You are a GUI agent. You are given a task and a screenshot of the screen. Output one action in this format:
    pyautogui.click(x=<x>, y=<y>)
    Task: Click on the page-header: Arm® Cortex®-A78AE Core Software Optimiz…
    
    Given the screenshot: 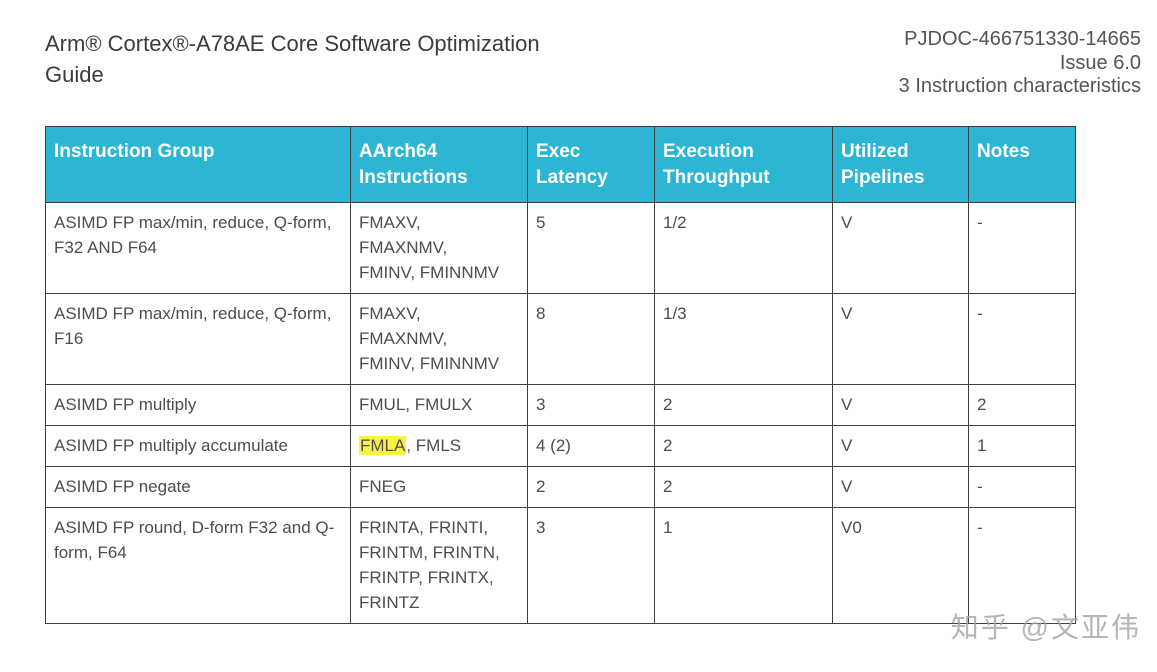 What is the action you would take?
    pyautogui.click(x=578, y=49)
    